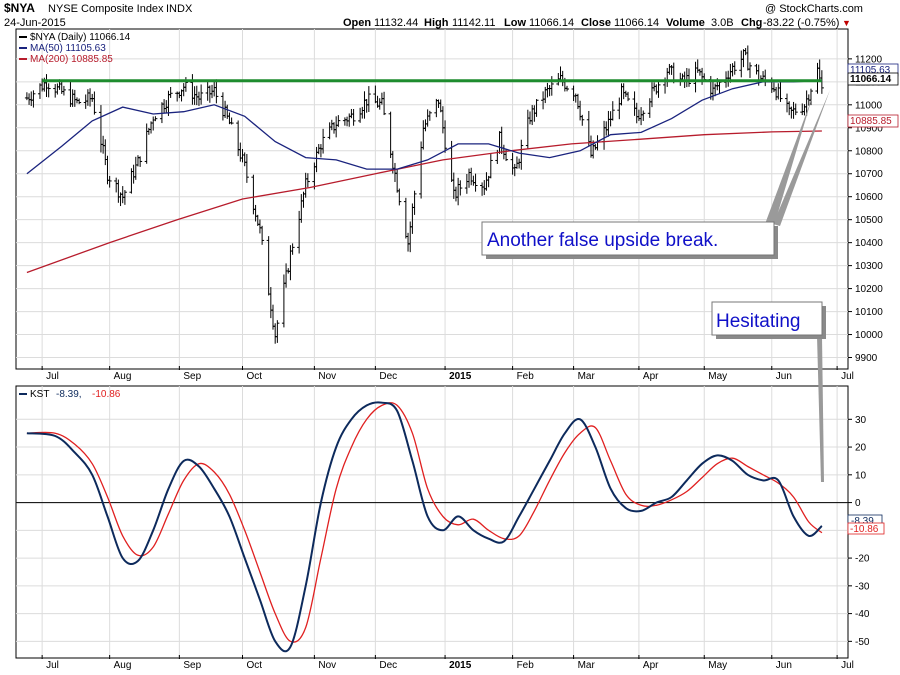 The height and width of the screenshot is (675, 900). What do you see at coordinates (71, 59) in the screenshot?
I see `ma200-legend-label: MA(200) 10885.85` at bounding box center [71, 59].